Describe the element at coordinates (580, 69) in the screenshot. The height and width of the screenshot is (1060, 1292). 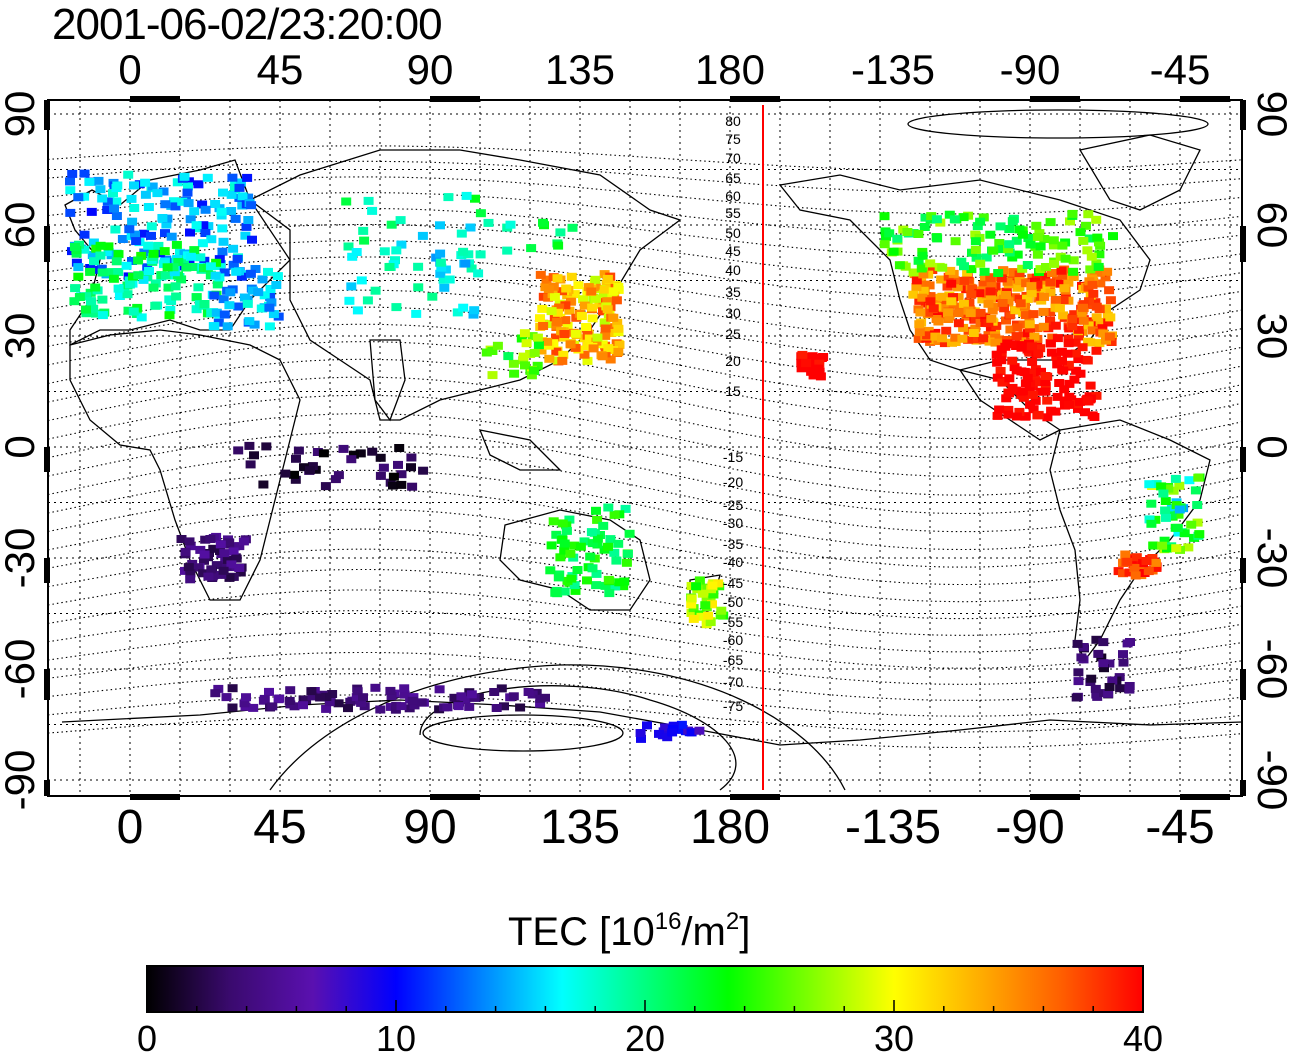
I see `lon-tick-label-top: 135` at that location.